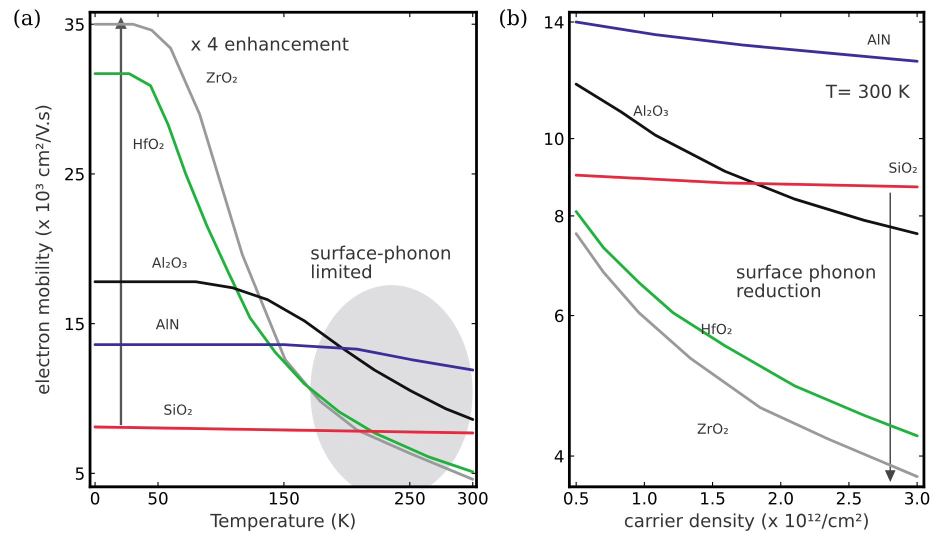  I want to click on y-tick-label: 25, so click(74, 174).